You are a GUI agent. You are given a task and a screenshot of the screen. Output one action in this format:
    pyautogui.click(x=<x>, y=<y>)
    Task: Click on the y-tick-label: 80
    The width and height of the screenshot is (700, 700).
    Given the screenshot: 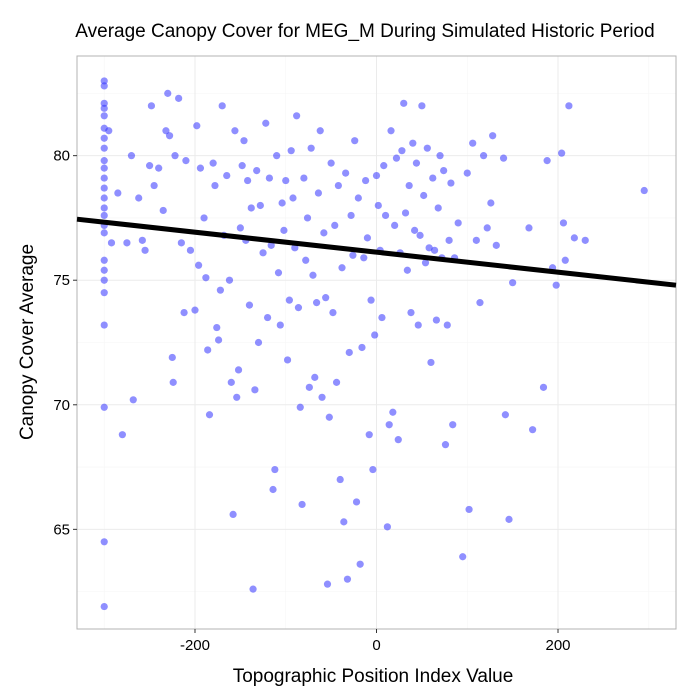 What is the action you would take?
    pyautogui.click(x=61, y=156)
    